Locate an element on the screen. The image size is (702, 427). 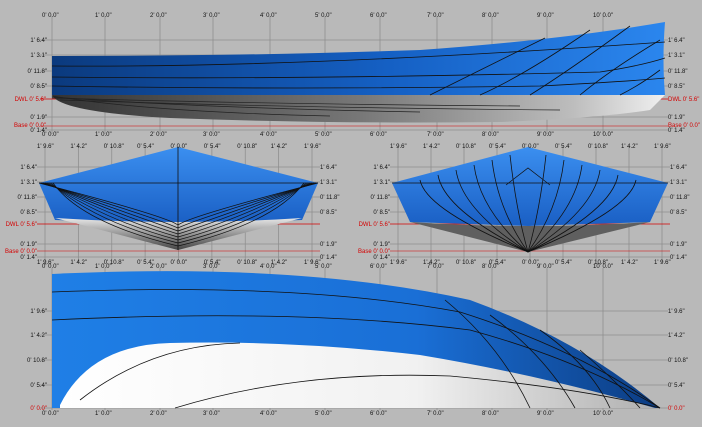
body-left-tick: 1' 6.4" is located at coordinates (28, 168).